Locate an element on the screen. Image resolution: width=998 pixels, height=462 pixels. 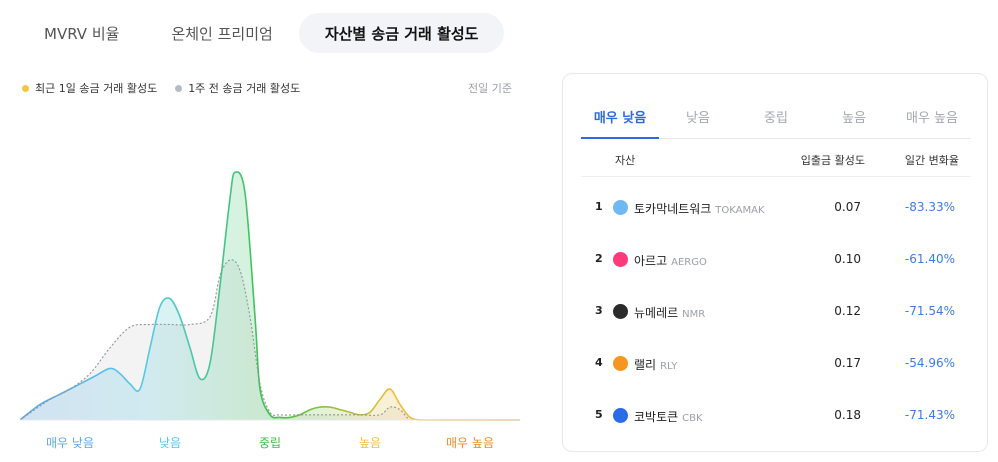
row-rank: 1 is located at coordinates (599, 206).